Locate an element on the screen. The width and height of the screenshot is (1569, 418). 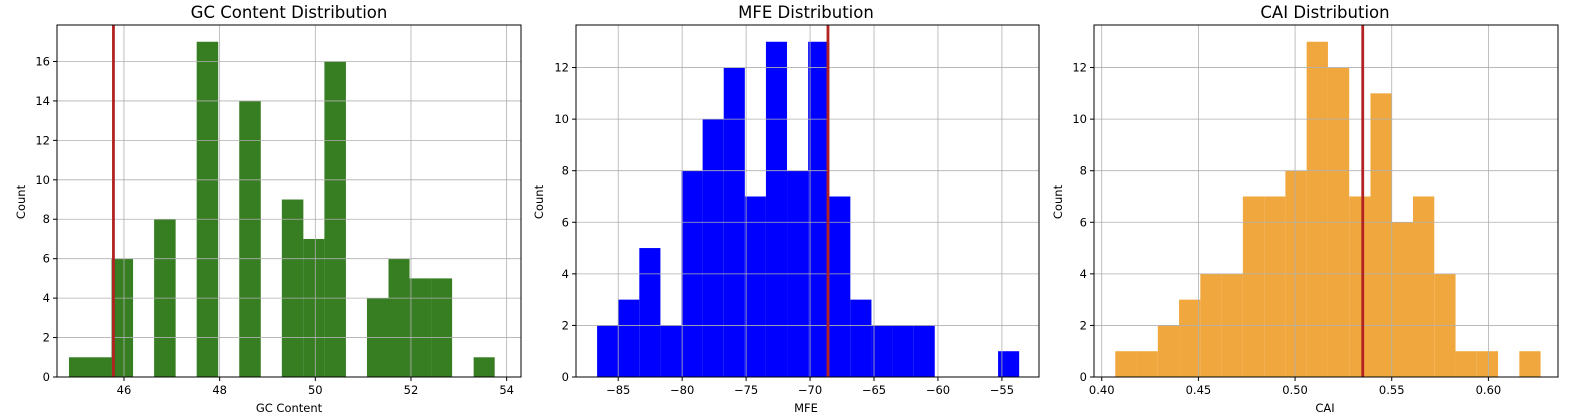
x-tick-label: 0.40 is located at coordinates (1102, 390).